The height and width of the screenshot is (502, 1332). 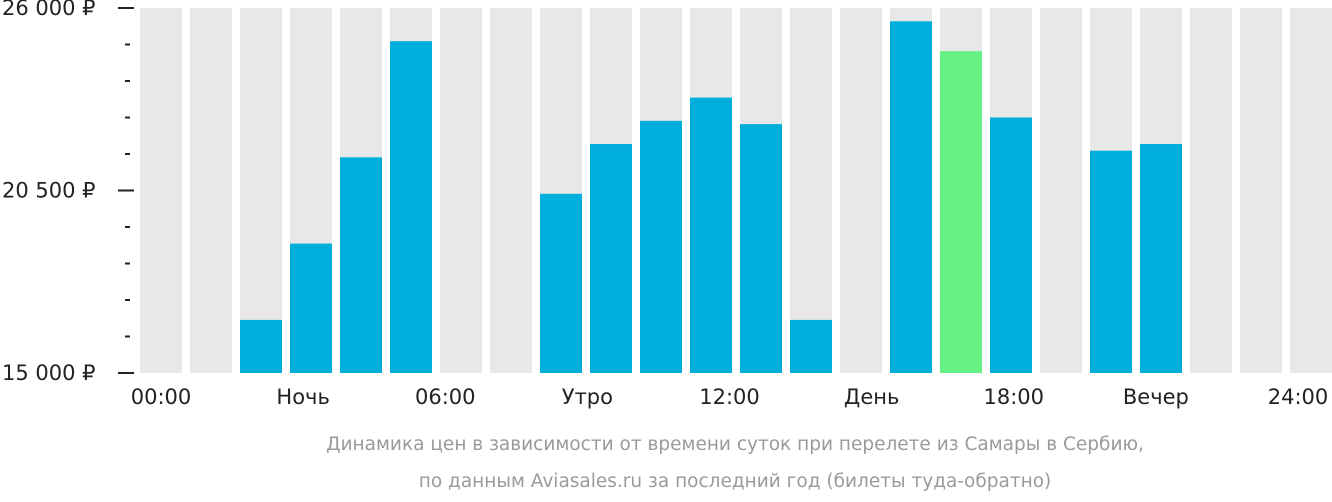 I want to click on y-tick-label: 20 500 ₽, so click(x=49, y=191).